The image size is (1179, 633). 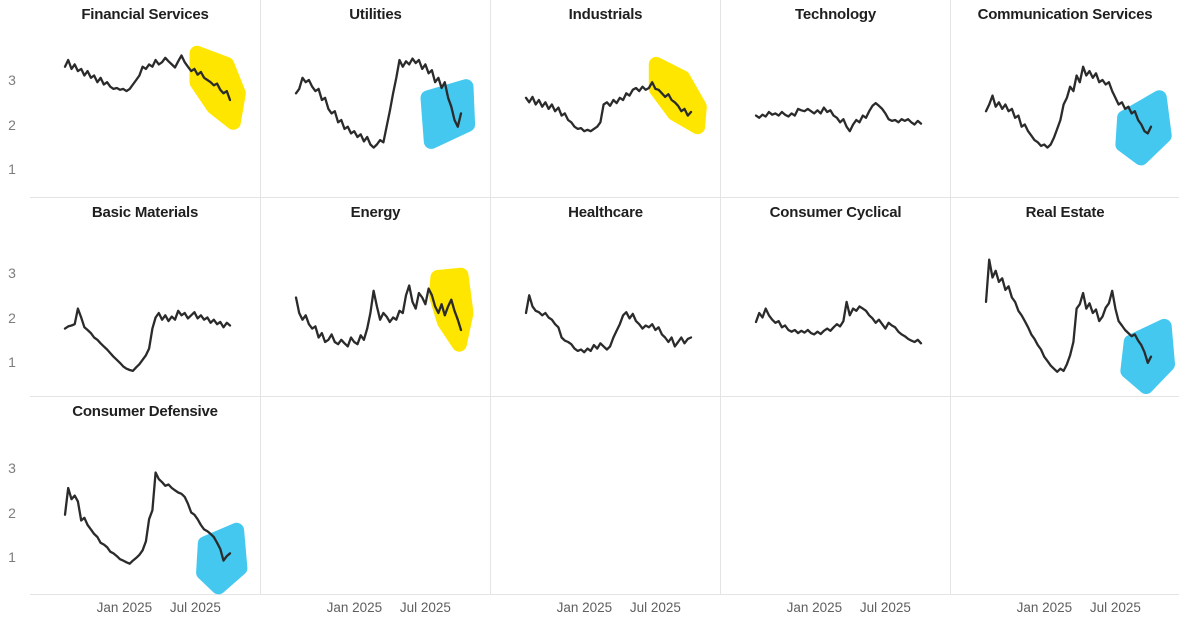 I want to click on facet-title: Healthcare, so click(x=605, y=212).